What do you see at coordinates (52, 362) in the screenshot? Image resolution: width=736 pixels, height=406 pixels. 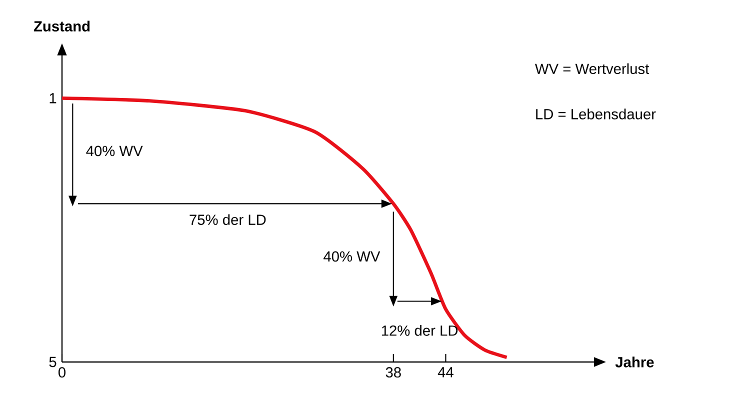 I see `y-tick-label: 5` at bounding box center [52, 362].